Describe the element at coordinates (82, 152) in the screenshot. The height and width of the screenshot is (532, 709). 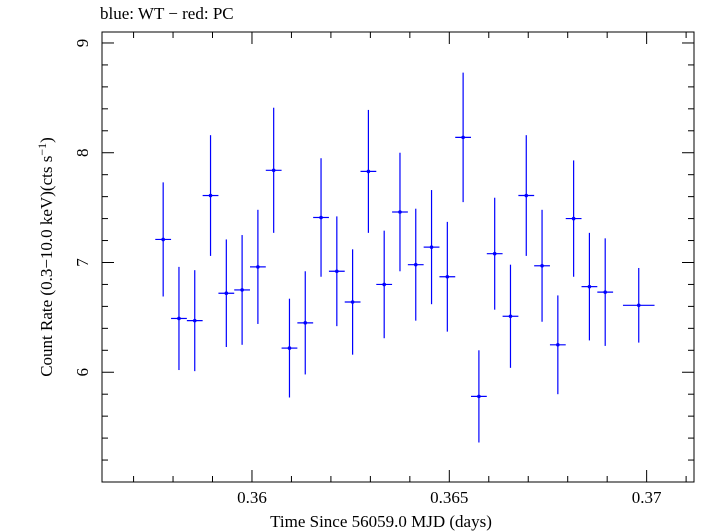
I see `y-tick-label: 8` at that location.